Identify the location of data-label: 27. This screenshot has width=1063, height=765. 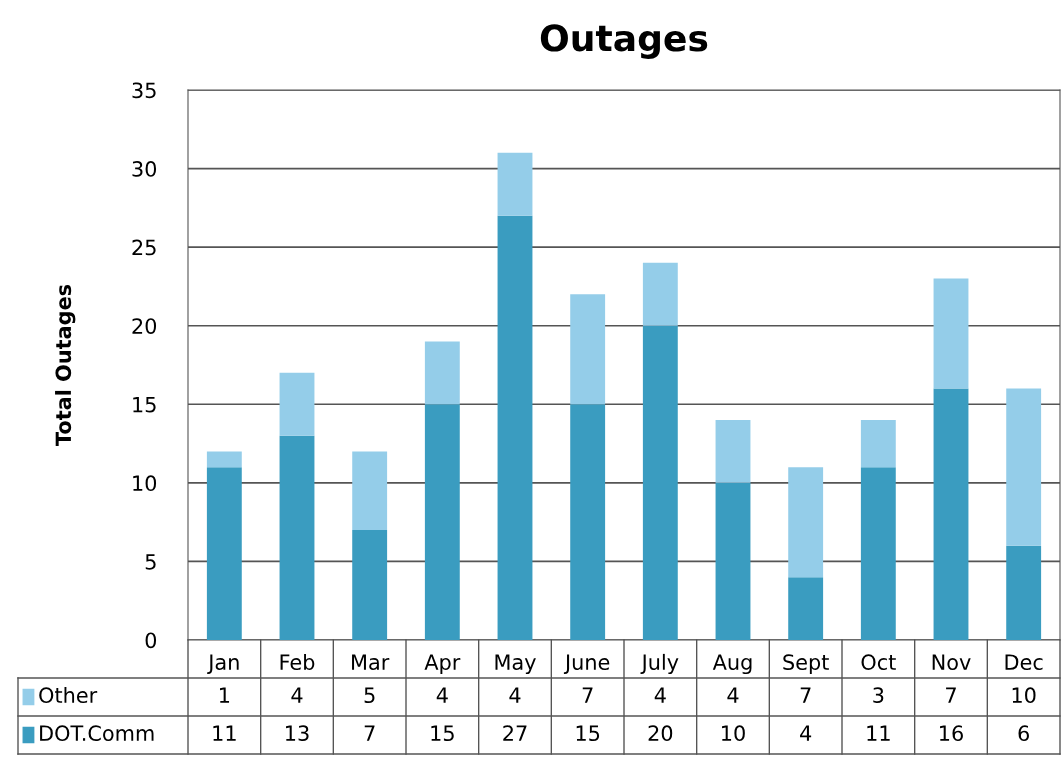
(515, 733).